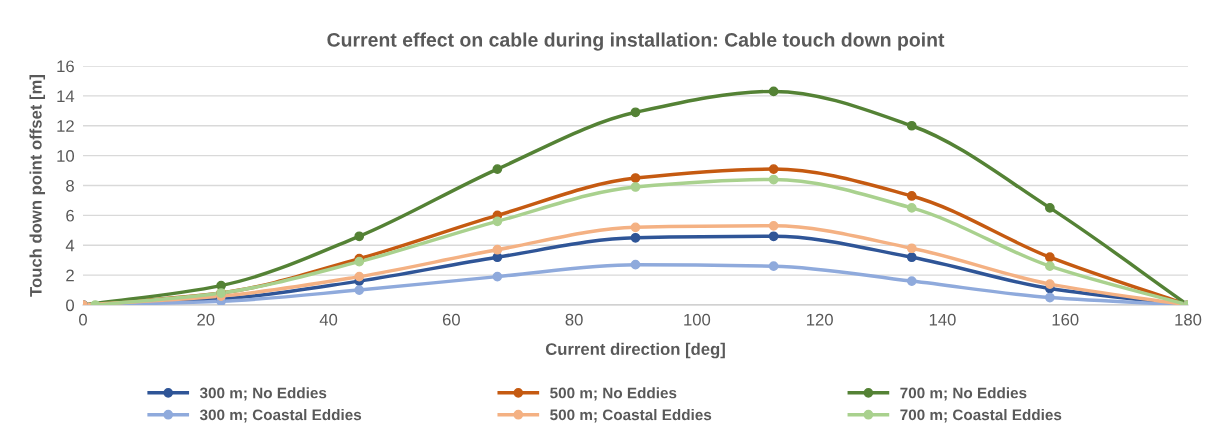  I want to click on y-tick-label: 12, so click(65, 126).